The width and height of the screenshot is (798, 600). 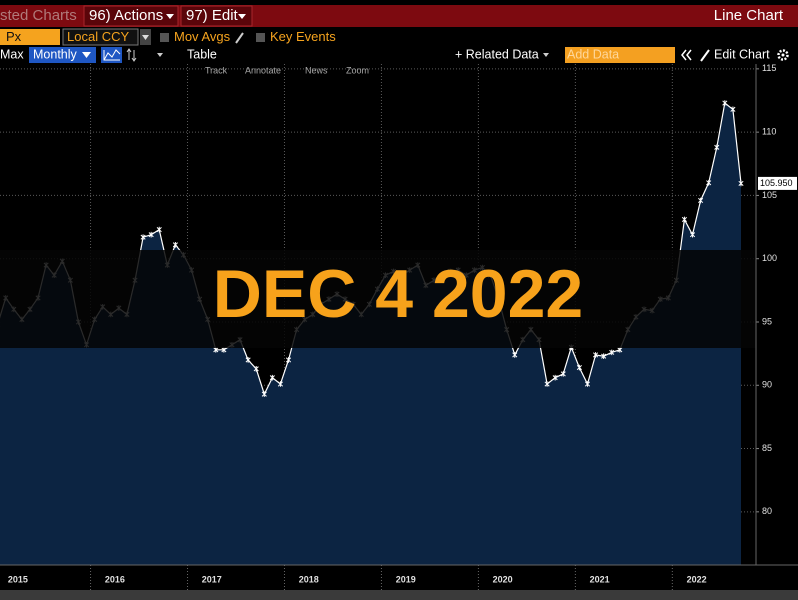 I want to click on y-tick-label: 115, so click(x=769, y=68).